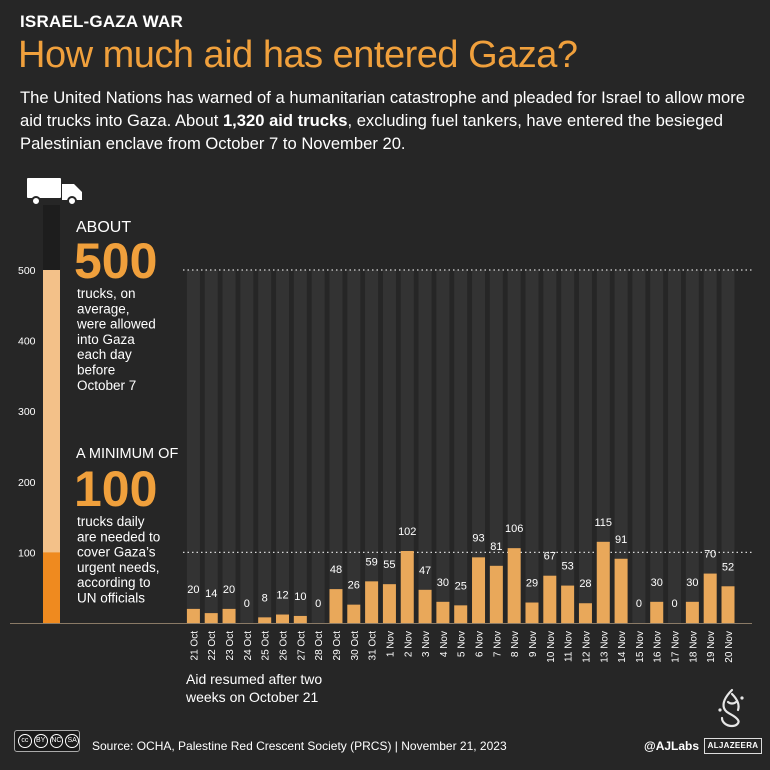  Describe the element at coordinates (25, 741) in the screenshot. I see `cc-badge: cc` at that location.